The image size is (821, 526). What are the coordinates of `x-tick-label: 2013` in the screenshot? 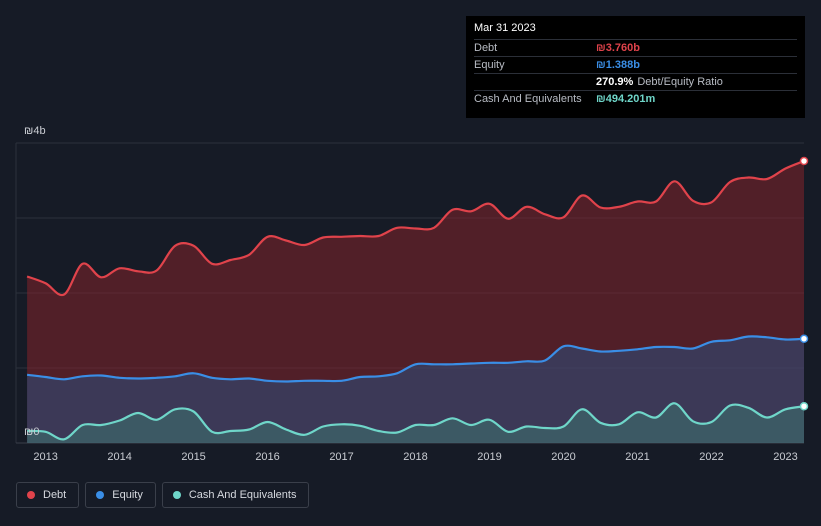 It's located at (45, 457).